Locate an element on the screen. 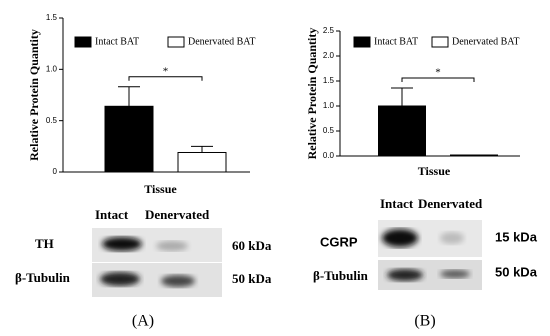 Image resolution: width=550 pixels, height=336 pixels. size-label: 60 kDa is located at coordinates (252, 245).